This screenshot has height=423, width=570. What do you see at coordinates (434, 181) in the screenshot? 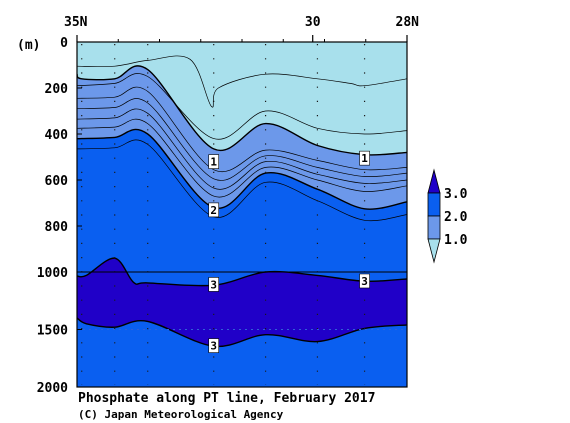
I see `colorbar-top-arrow` at bounding box center [434, 181].